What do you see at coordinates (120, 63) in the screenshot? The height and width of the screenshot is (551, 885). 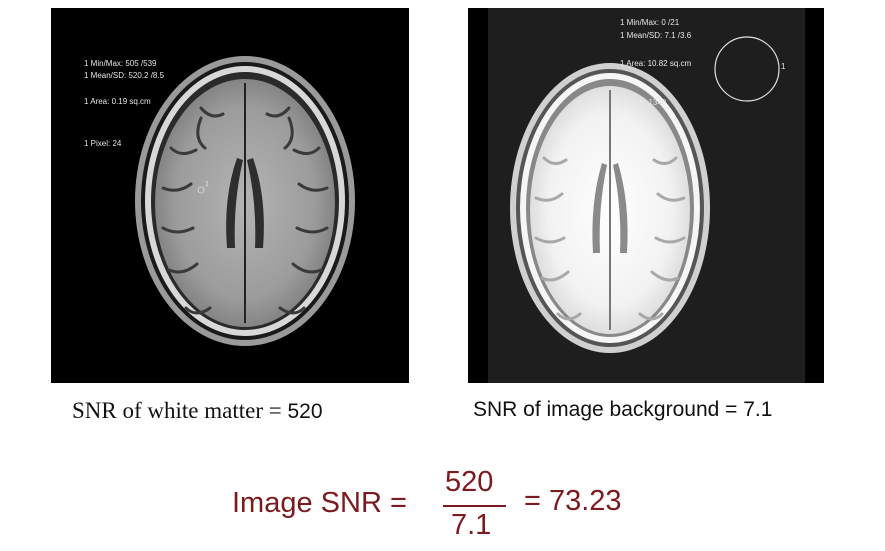 I see `overlay-minmax: 1 Min/Max: 505 /539` at bounding box center [120, 63].